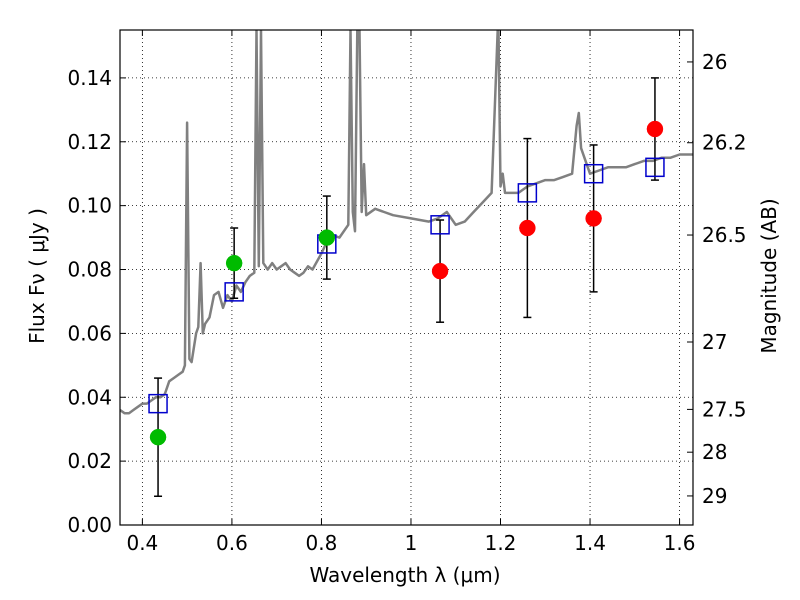  Describe the element at coordinates (37, 276) in the screenshot. I see `y-axis-label: Flux Fν ( μJy )` at that location.